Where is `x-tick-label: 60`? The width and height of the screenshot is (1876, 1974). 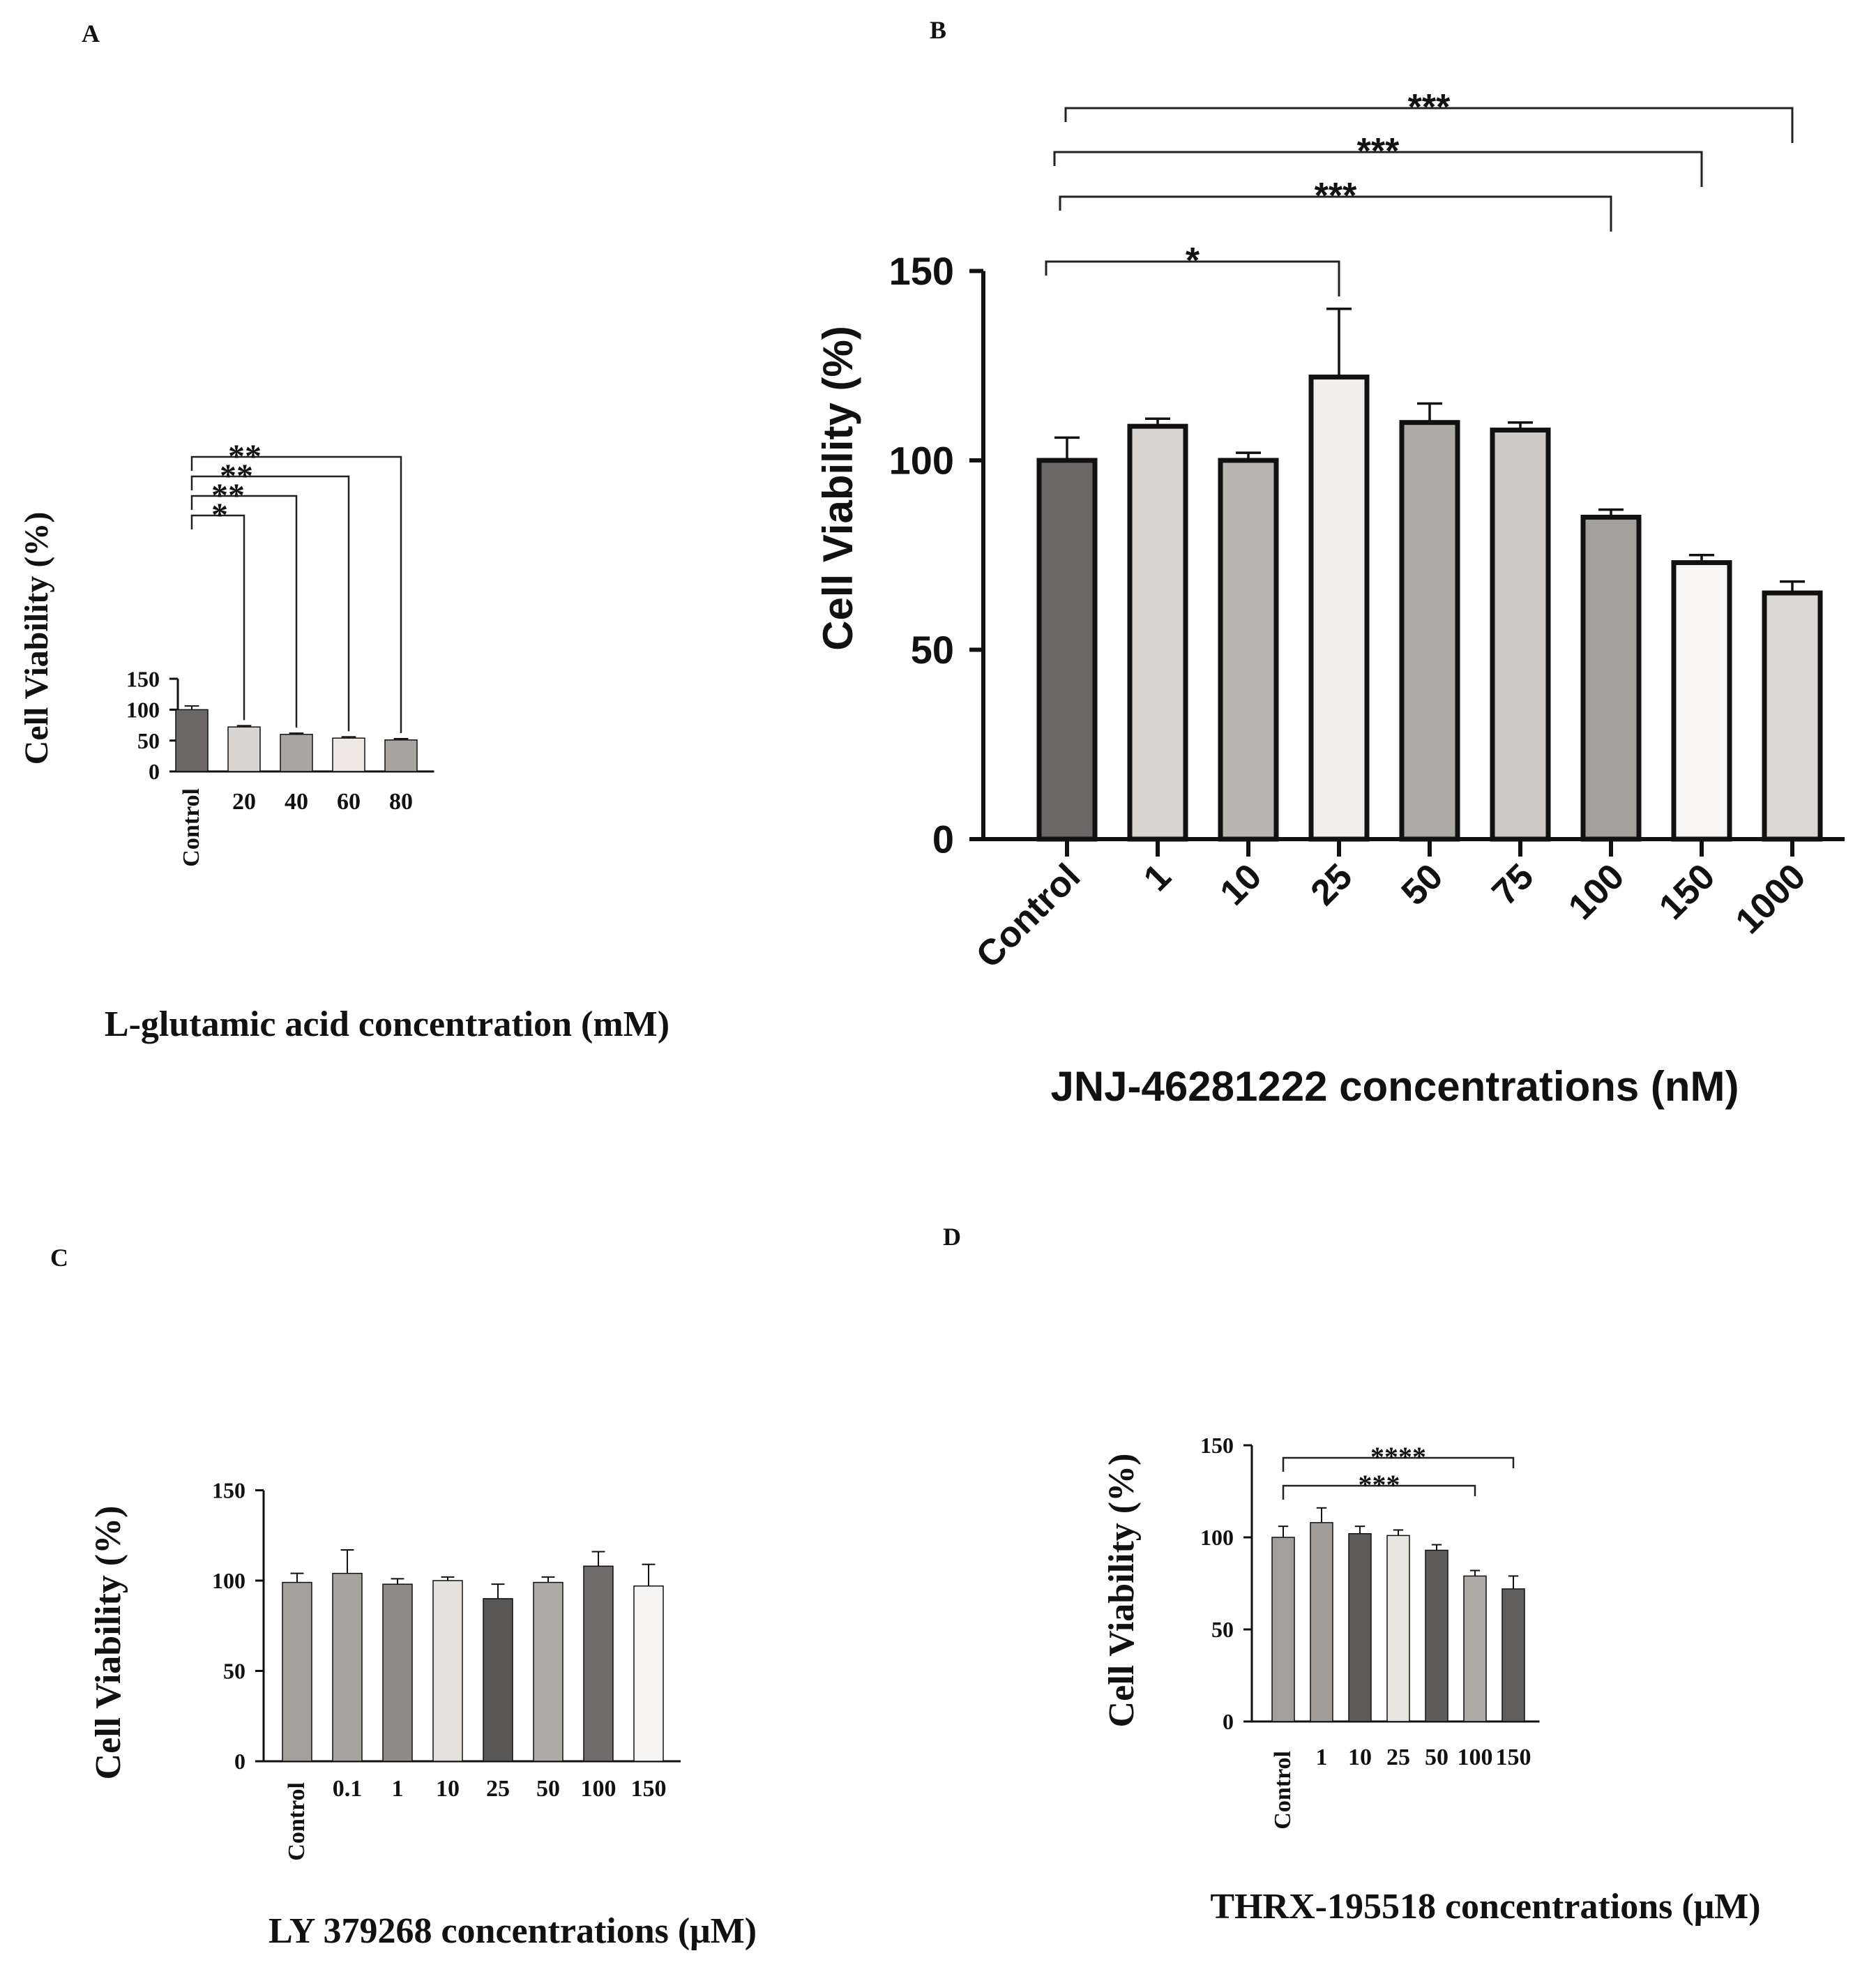 x-tick-label: 60 is located at coordinates (349, 802).